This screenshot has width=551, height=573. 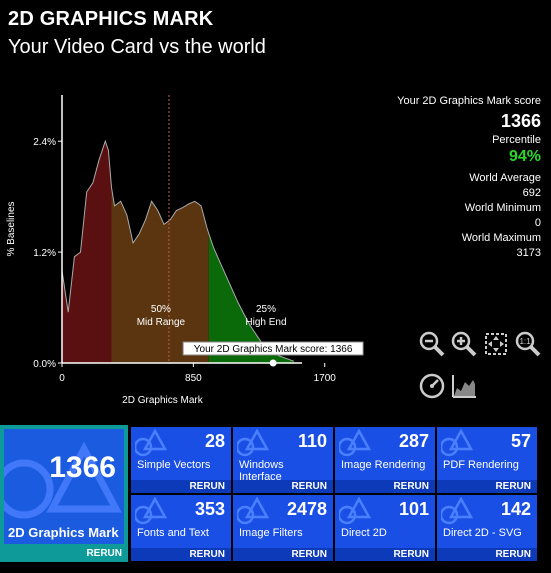 What do you see at coordinates (44, 253) in the screenshot?
I see `y-tick-label: 1.2%` at bounding box center [44, 253].